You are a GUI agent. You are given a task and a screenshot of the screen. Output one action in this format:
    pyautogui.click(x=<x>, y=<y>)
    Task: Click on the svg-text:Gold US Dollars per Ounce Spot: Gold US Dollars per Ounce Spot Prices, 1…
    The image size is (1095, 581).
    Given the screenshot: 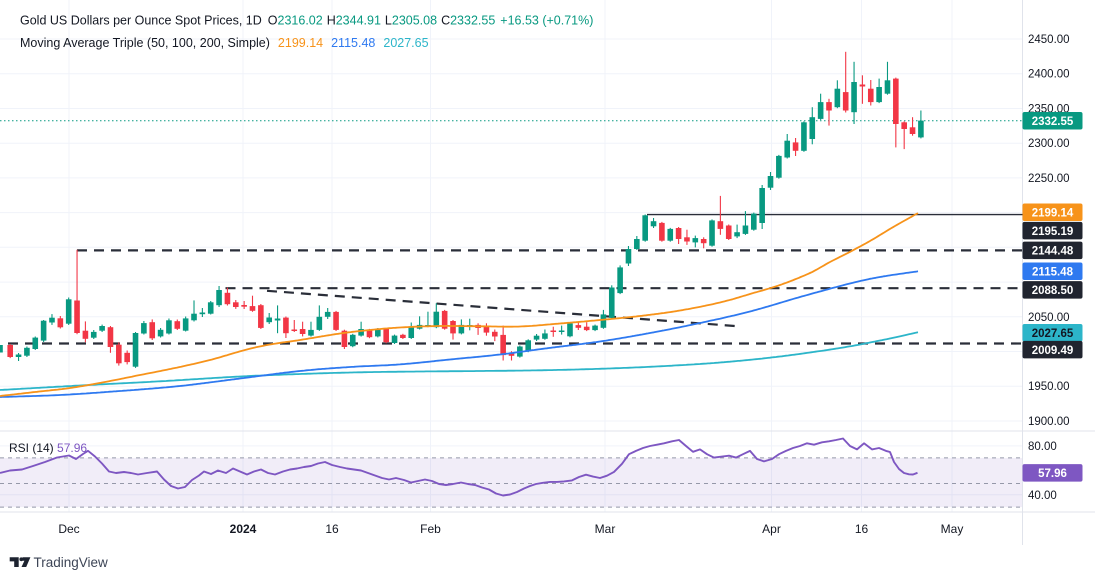 What is the action you would take?
    pyautogui.click(x=306, y=21)
    